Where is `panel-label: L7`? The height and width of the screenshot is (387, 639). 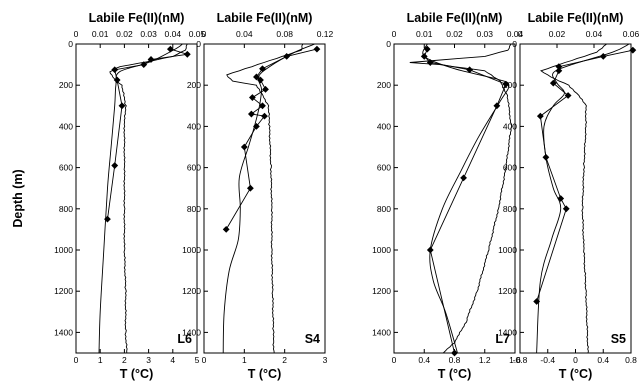
panel-label: L7 is located at coordinates (502, 339).